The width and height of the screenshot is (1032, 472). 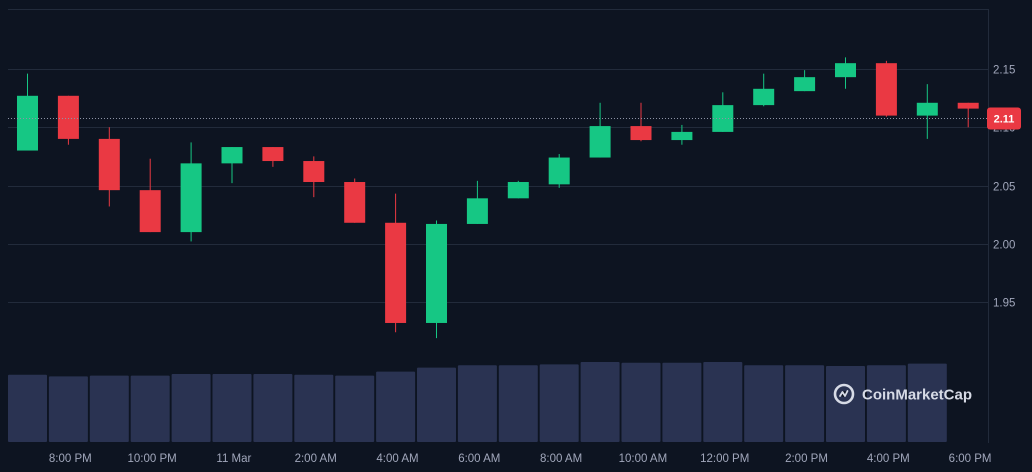 What do you see at coordinates (397, 459) in the screenshot?
I see `x-tick-label: 4:00 AM` at bounding box center [397, 459].